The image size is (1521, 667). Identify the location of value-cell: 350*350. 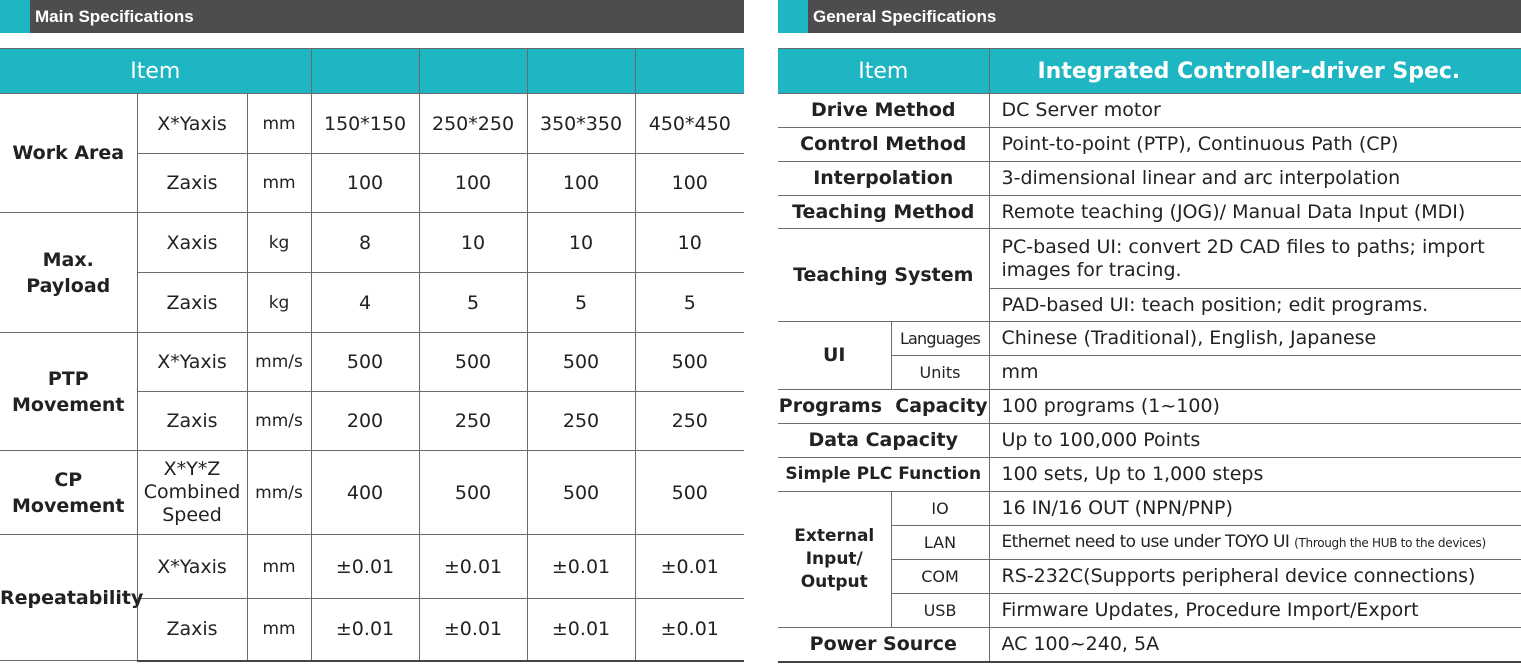
(581, 123).